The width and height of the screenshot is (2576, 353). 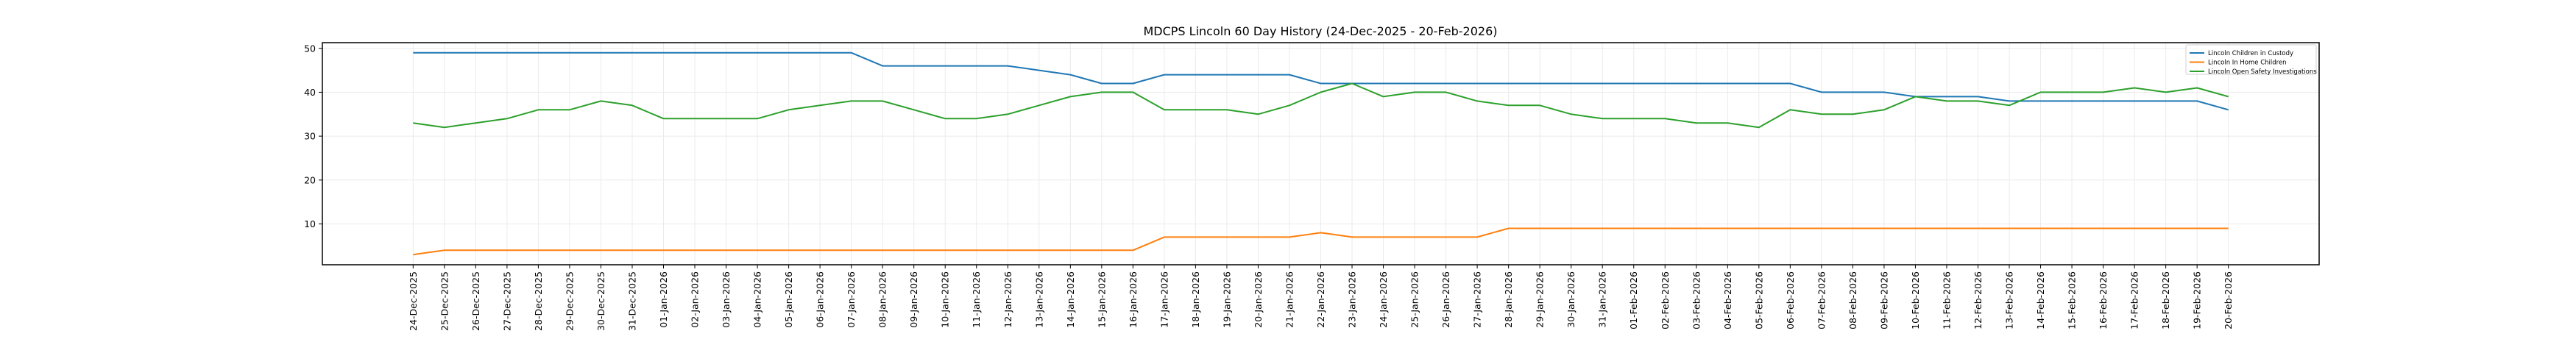 What do you see at coordinates (2247, 64) in the screenshot?
I see `legend-label: Lincoln In Home Children` at bounding box center [2247, 64].